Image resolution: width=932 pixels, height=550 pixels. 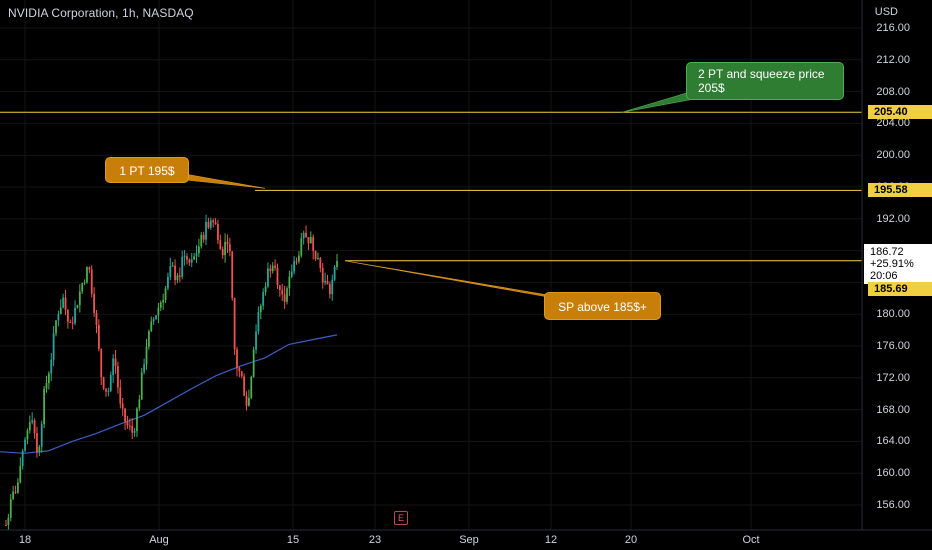 I want to click on chart-title: NVIDIA Corporation, 1h, NASDAQ, so click(x=101, y=13).